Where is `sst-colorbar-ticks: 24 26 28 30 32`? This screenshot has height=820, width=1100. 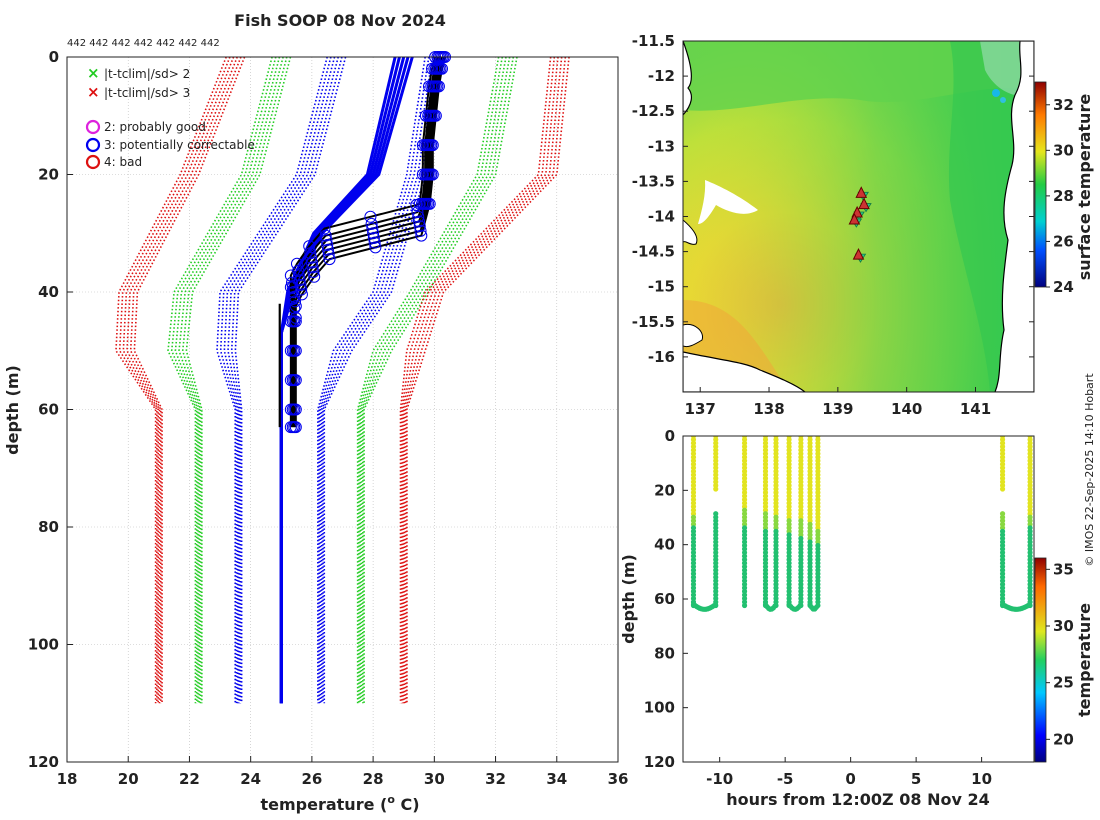
sst-colorbar-ticks: 24 26 28 30 32 is located at coordinates (1060, 196).